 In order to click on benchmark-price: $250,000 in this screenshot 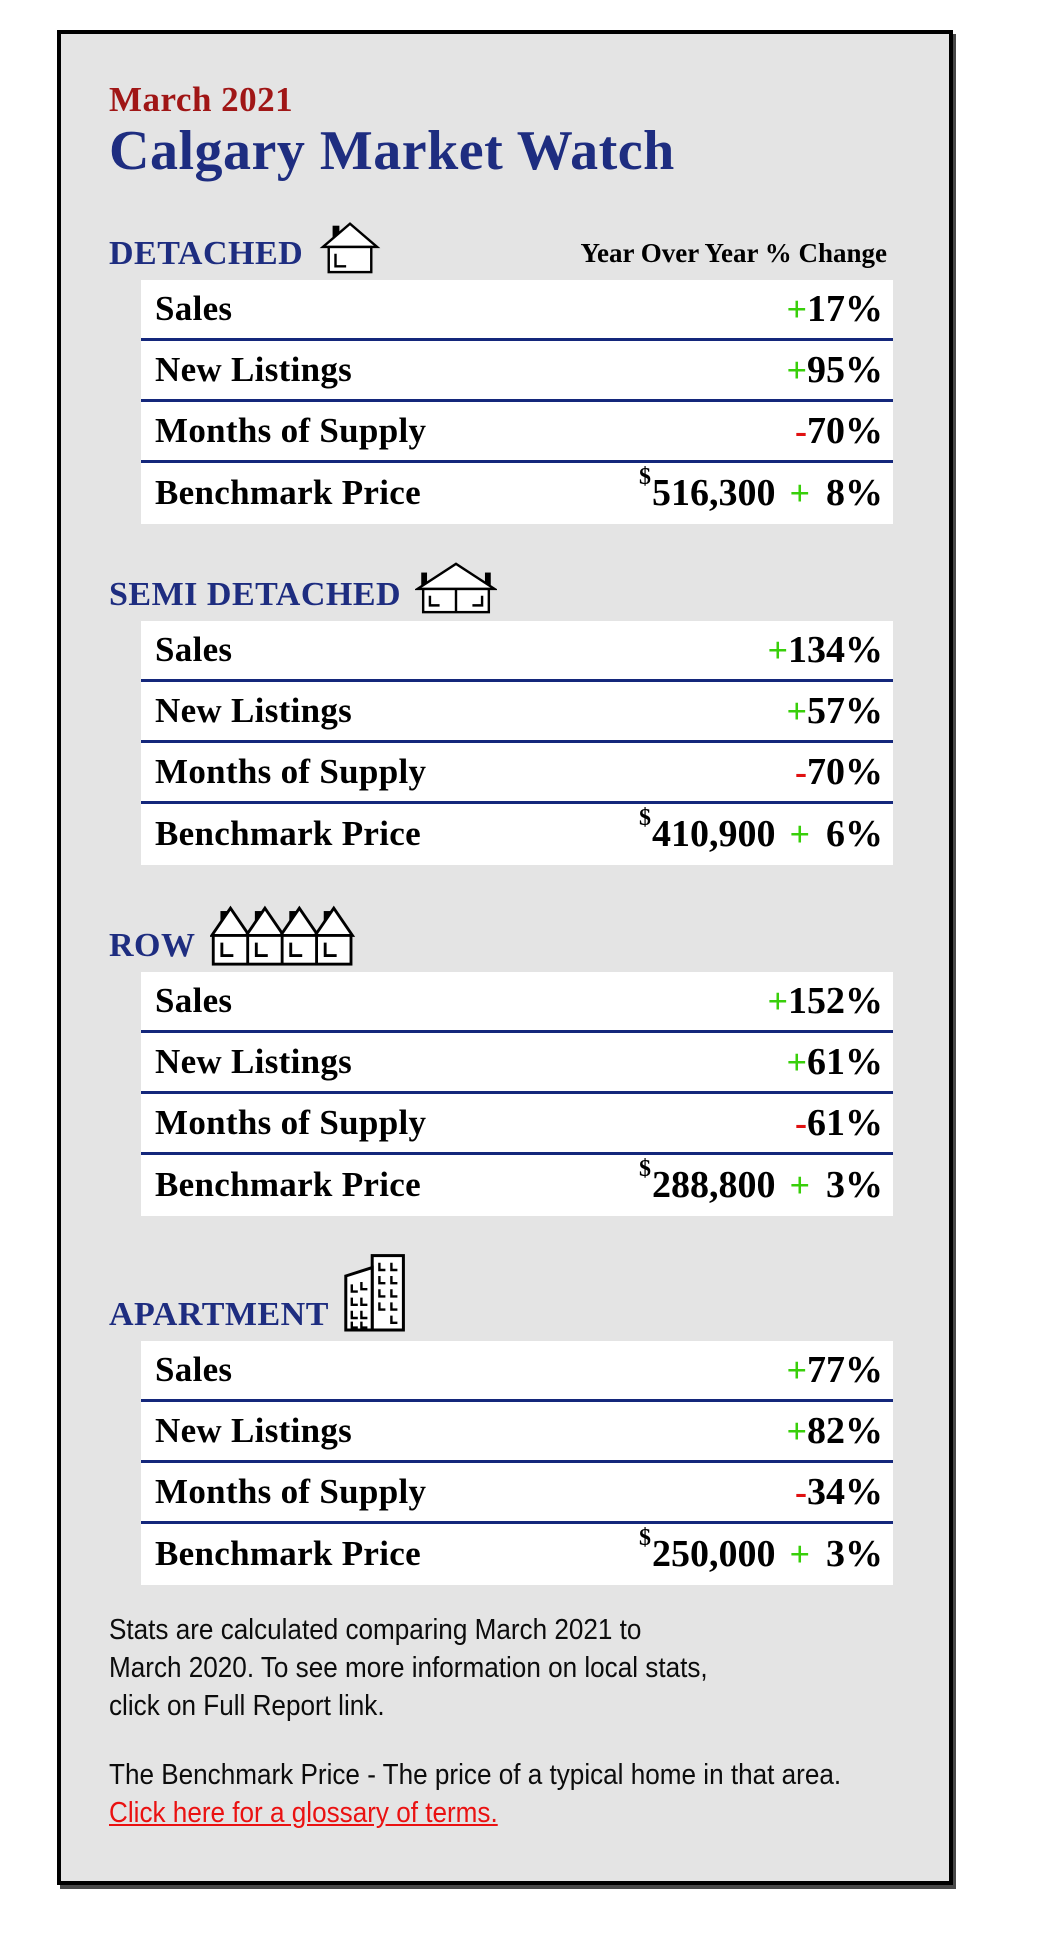, I will do `click(707, 1550)`.